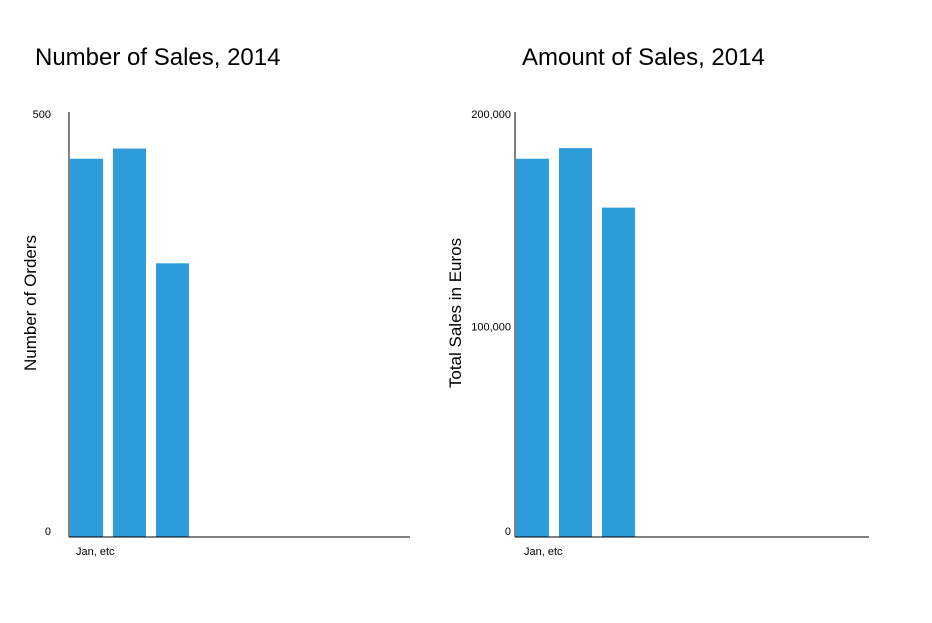 Image resolution: width=932 pixels, height=623 pixels. Describe the element at coordinates (158, 57) in the screenshot. I see `chart-title: Number of Sales, 2014` at that location.